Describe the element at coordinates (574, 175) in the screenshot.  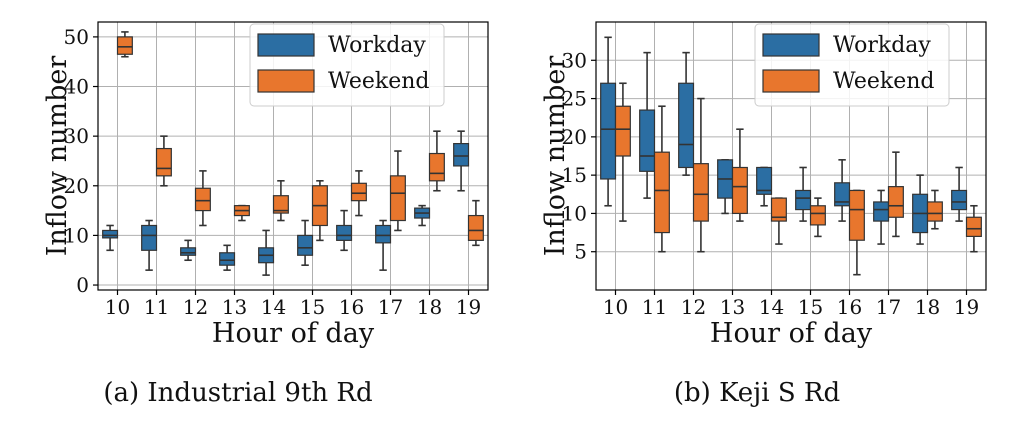
I see `y-tick-label: 15` at that location.